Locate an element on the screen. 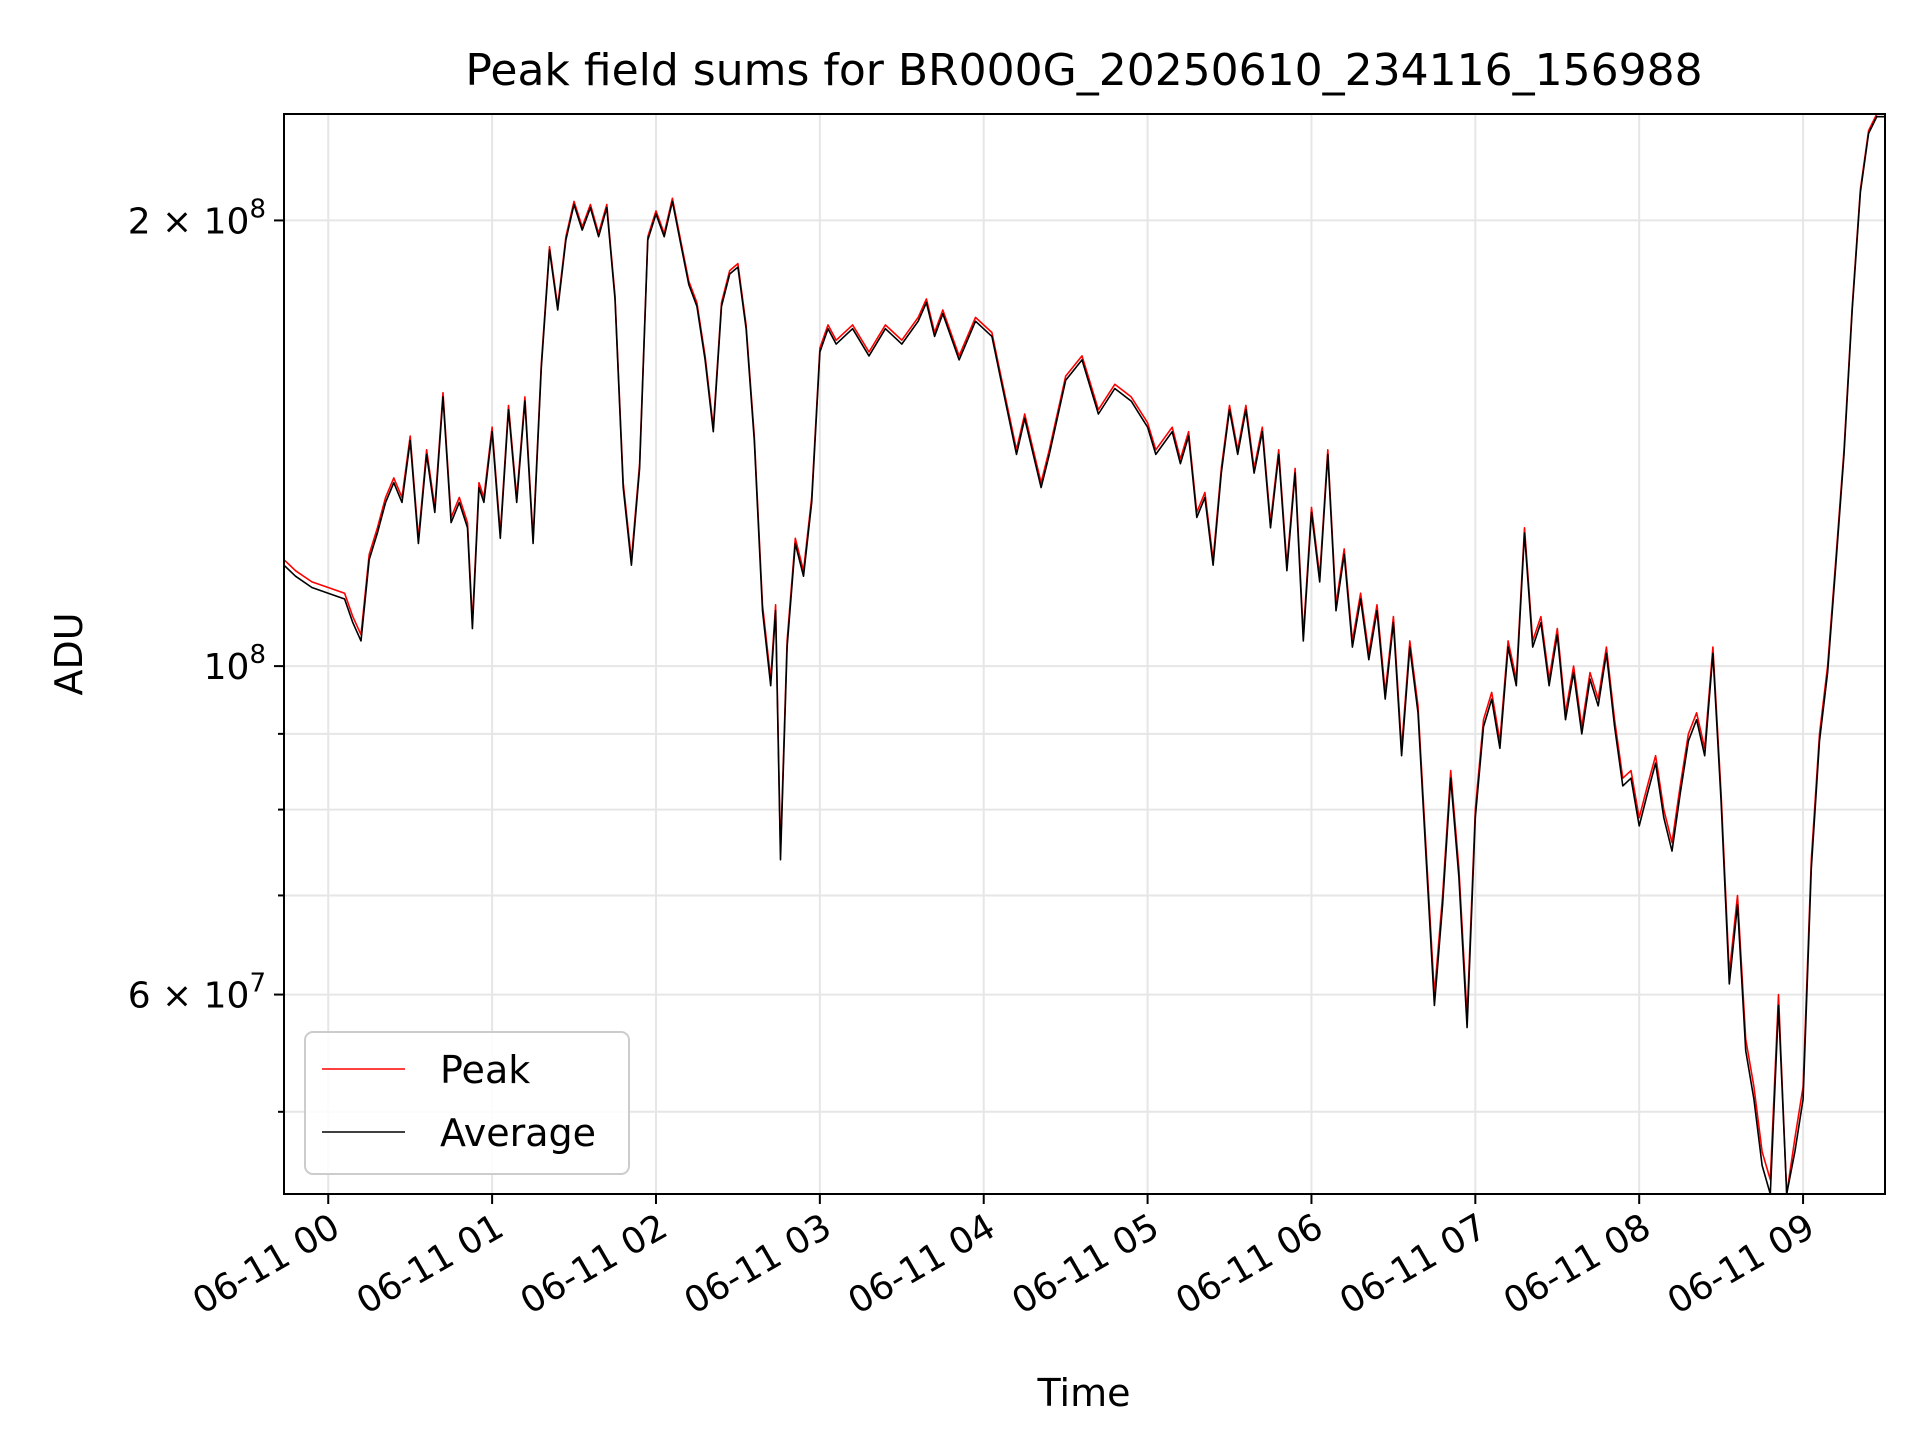 The image size is (1920, 1440). legend-label-peak: Peak is located at coordinates (485, 1070).